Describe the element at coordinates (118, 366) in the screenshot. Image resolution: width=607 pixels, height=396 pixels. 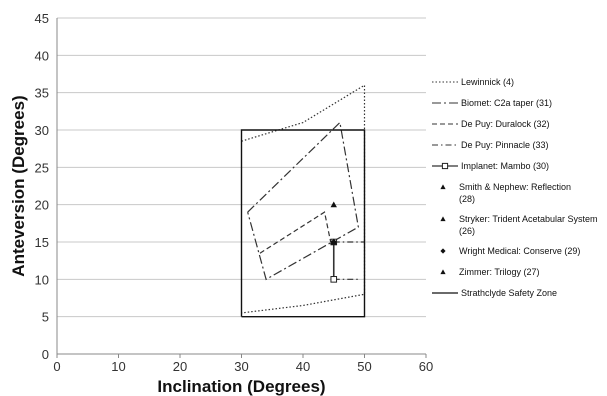
I see `x-tick-label: 10` at that location.